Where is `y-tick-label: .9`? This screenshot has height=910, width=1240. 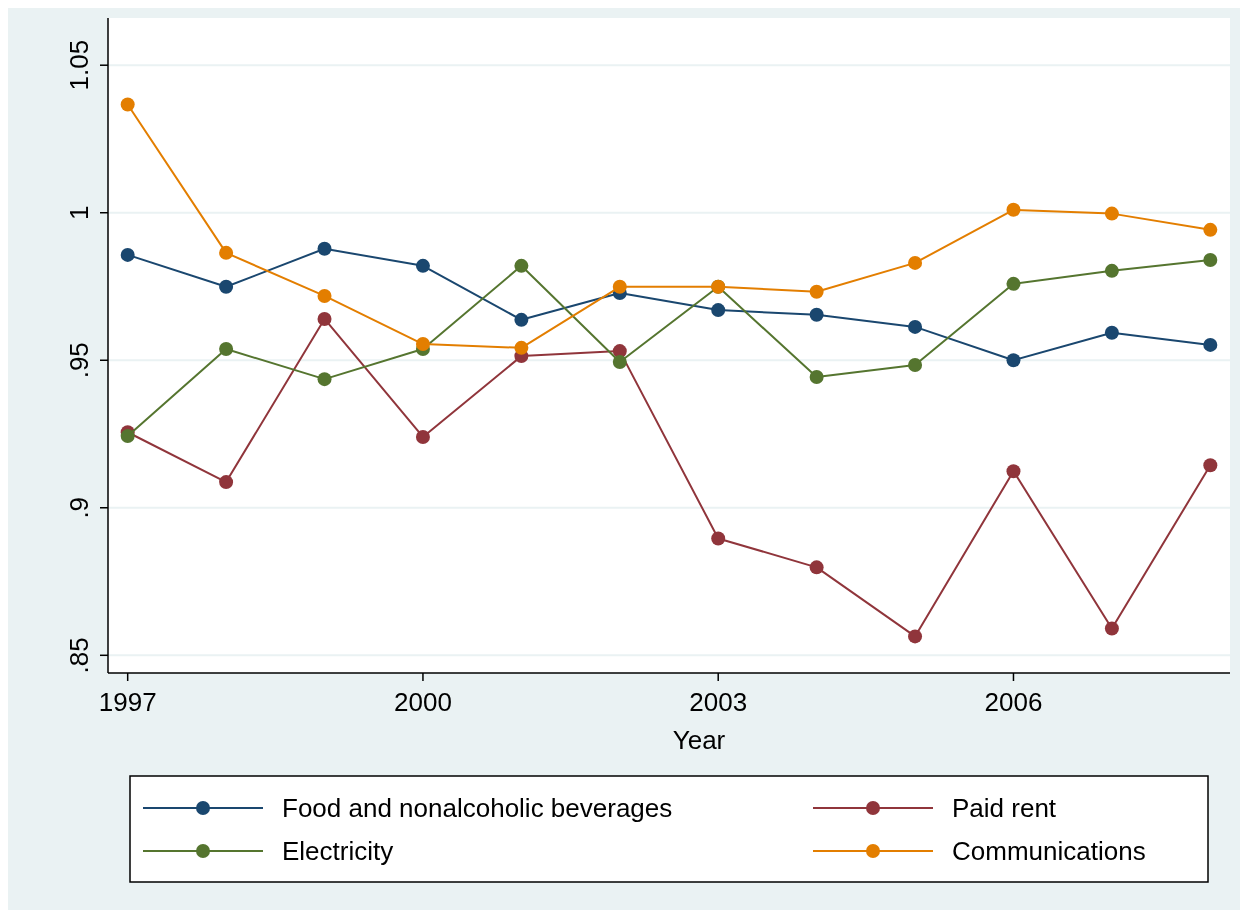
y-tick-label: .9 is located at coordinates (79, 507).